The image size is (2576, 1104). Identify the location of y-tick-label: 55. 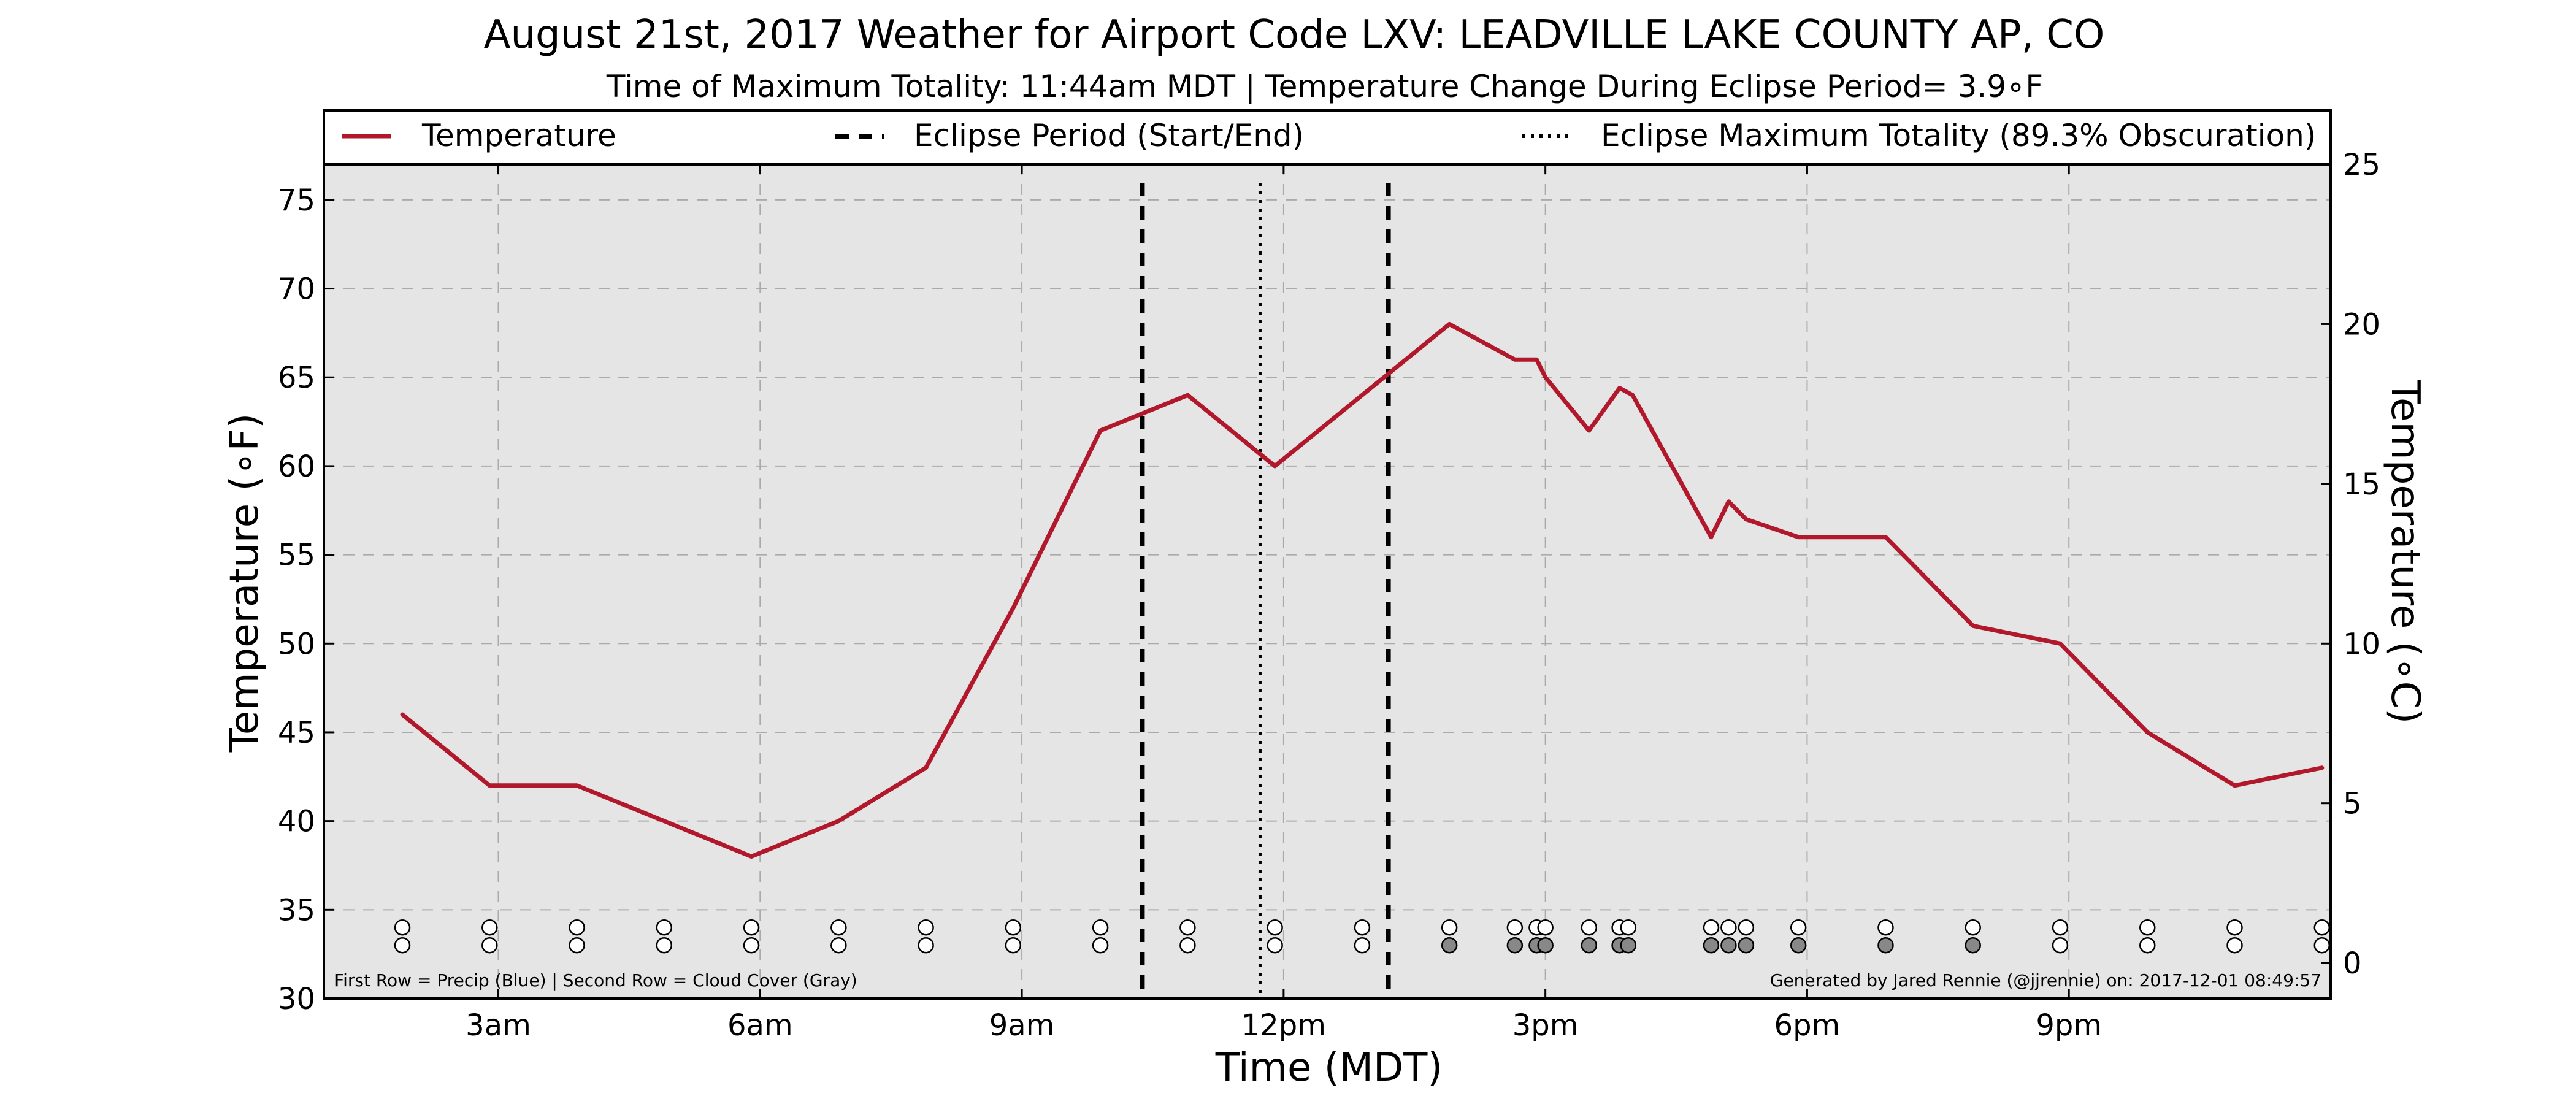
(296, 556).